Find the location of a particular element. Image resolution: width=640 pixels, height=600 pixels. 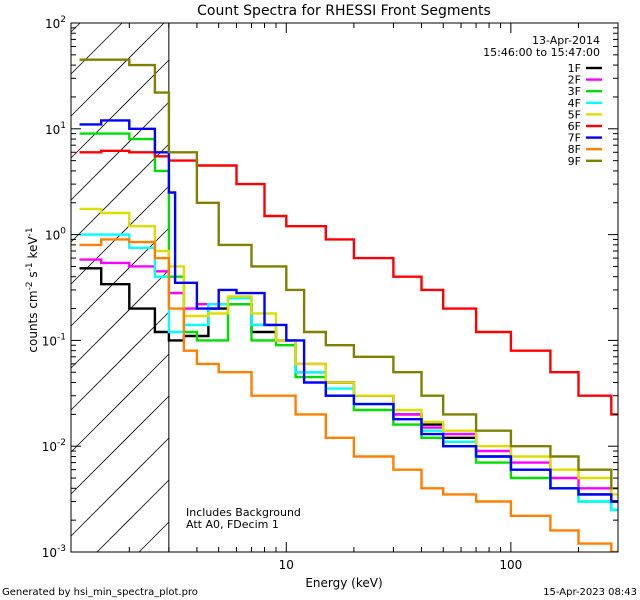

y-tick-label: 10⁻³ is located at coordinates (54, 552).